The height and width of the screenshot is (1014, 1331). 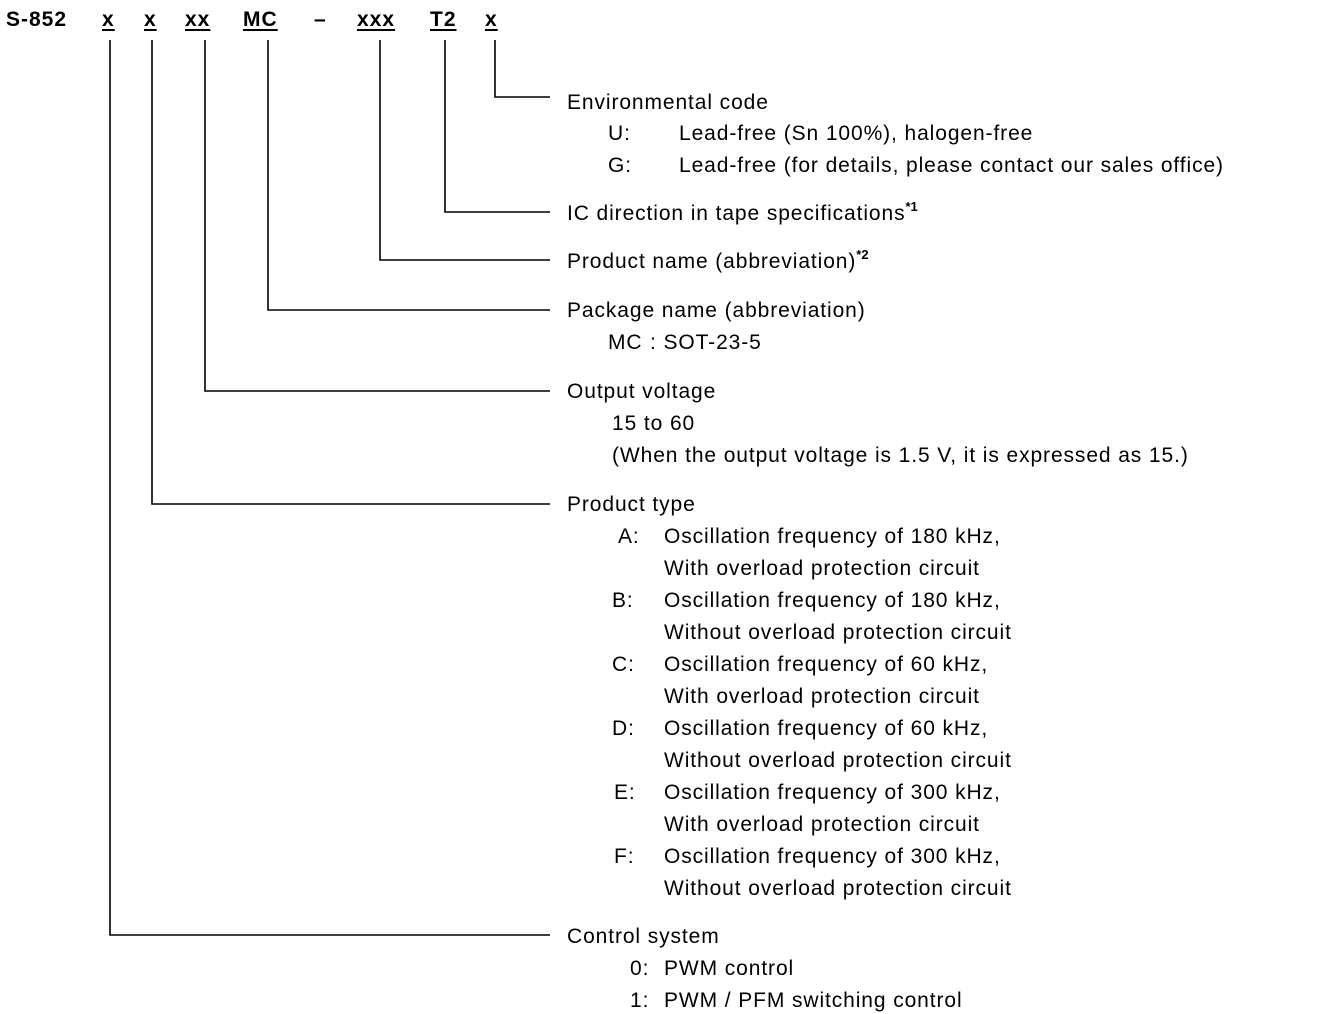 I want to click on segment-output-voltage: xx, so click(x=198, y=19).